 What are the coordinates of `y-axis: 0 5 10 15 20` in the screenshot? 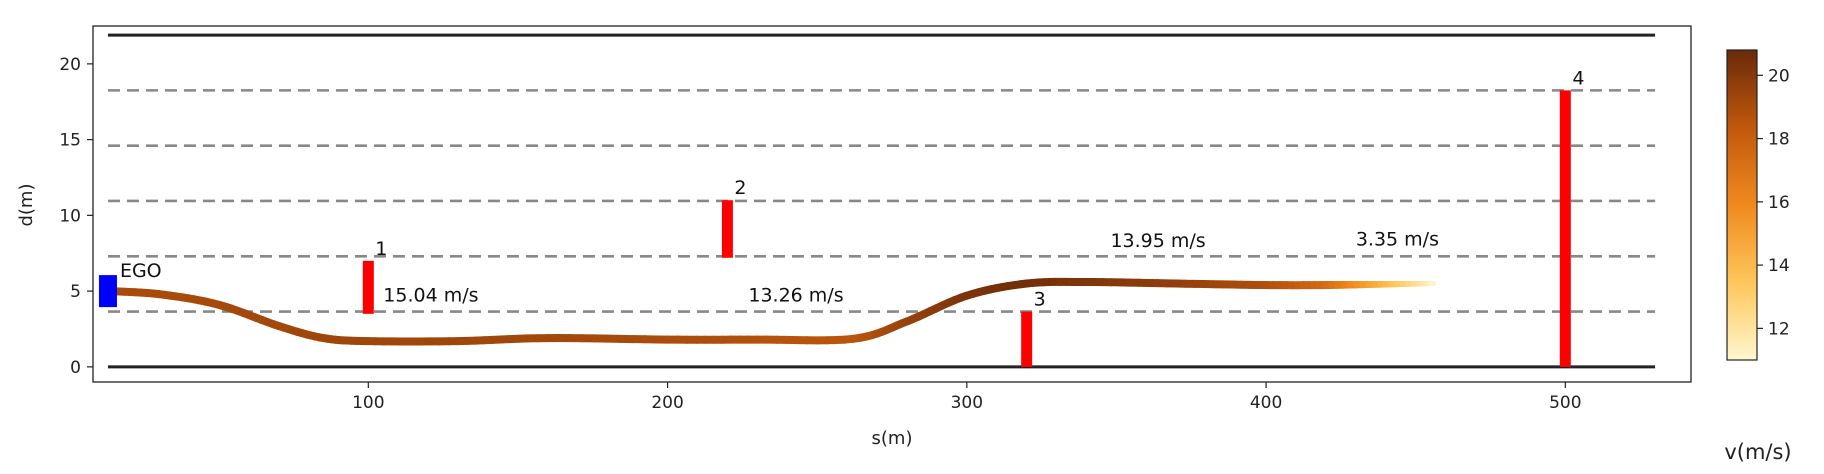 It's located at (76, 216).